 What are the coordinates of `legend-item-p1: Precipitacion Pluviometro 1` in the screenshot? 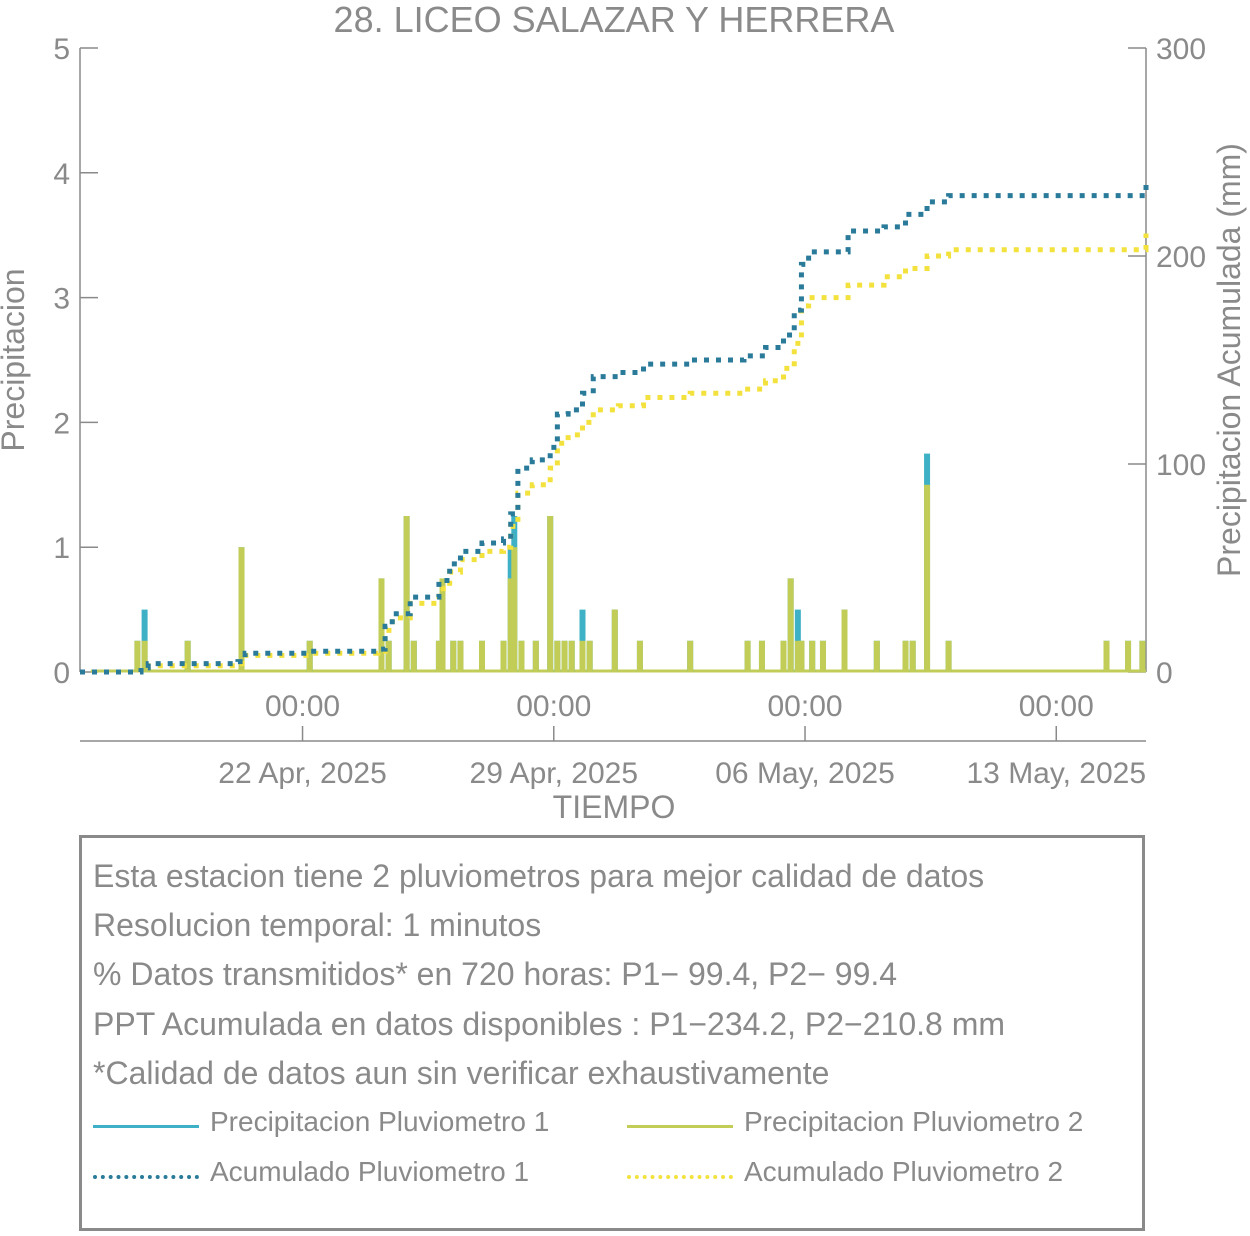 It's located at (353, 1126).